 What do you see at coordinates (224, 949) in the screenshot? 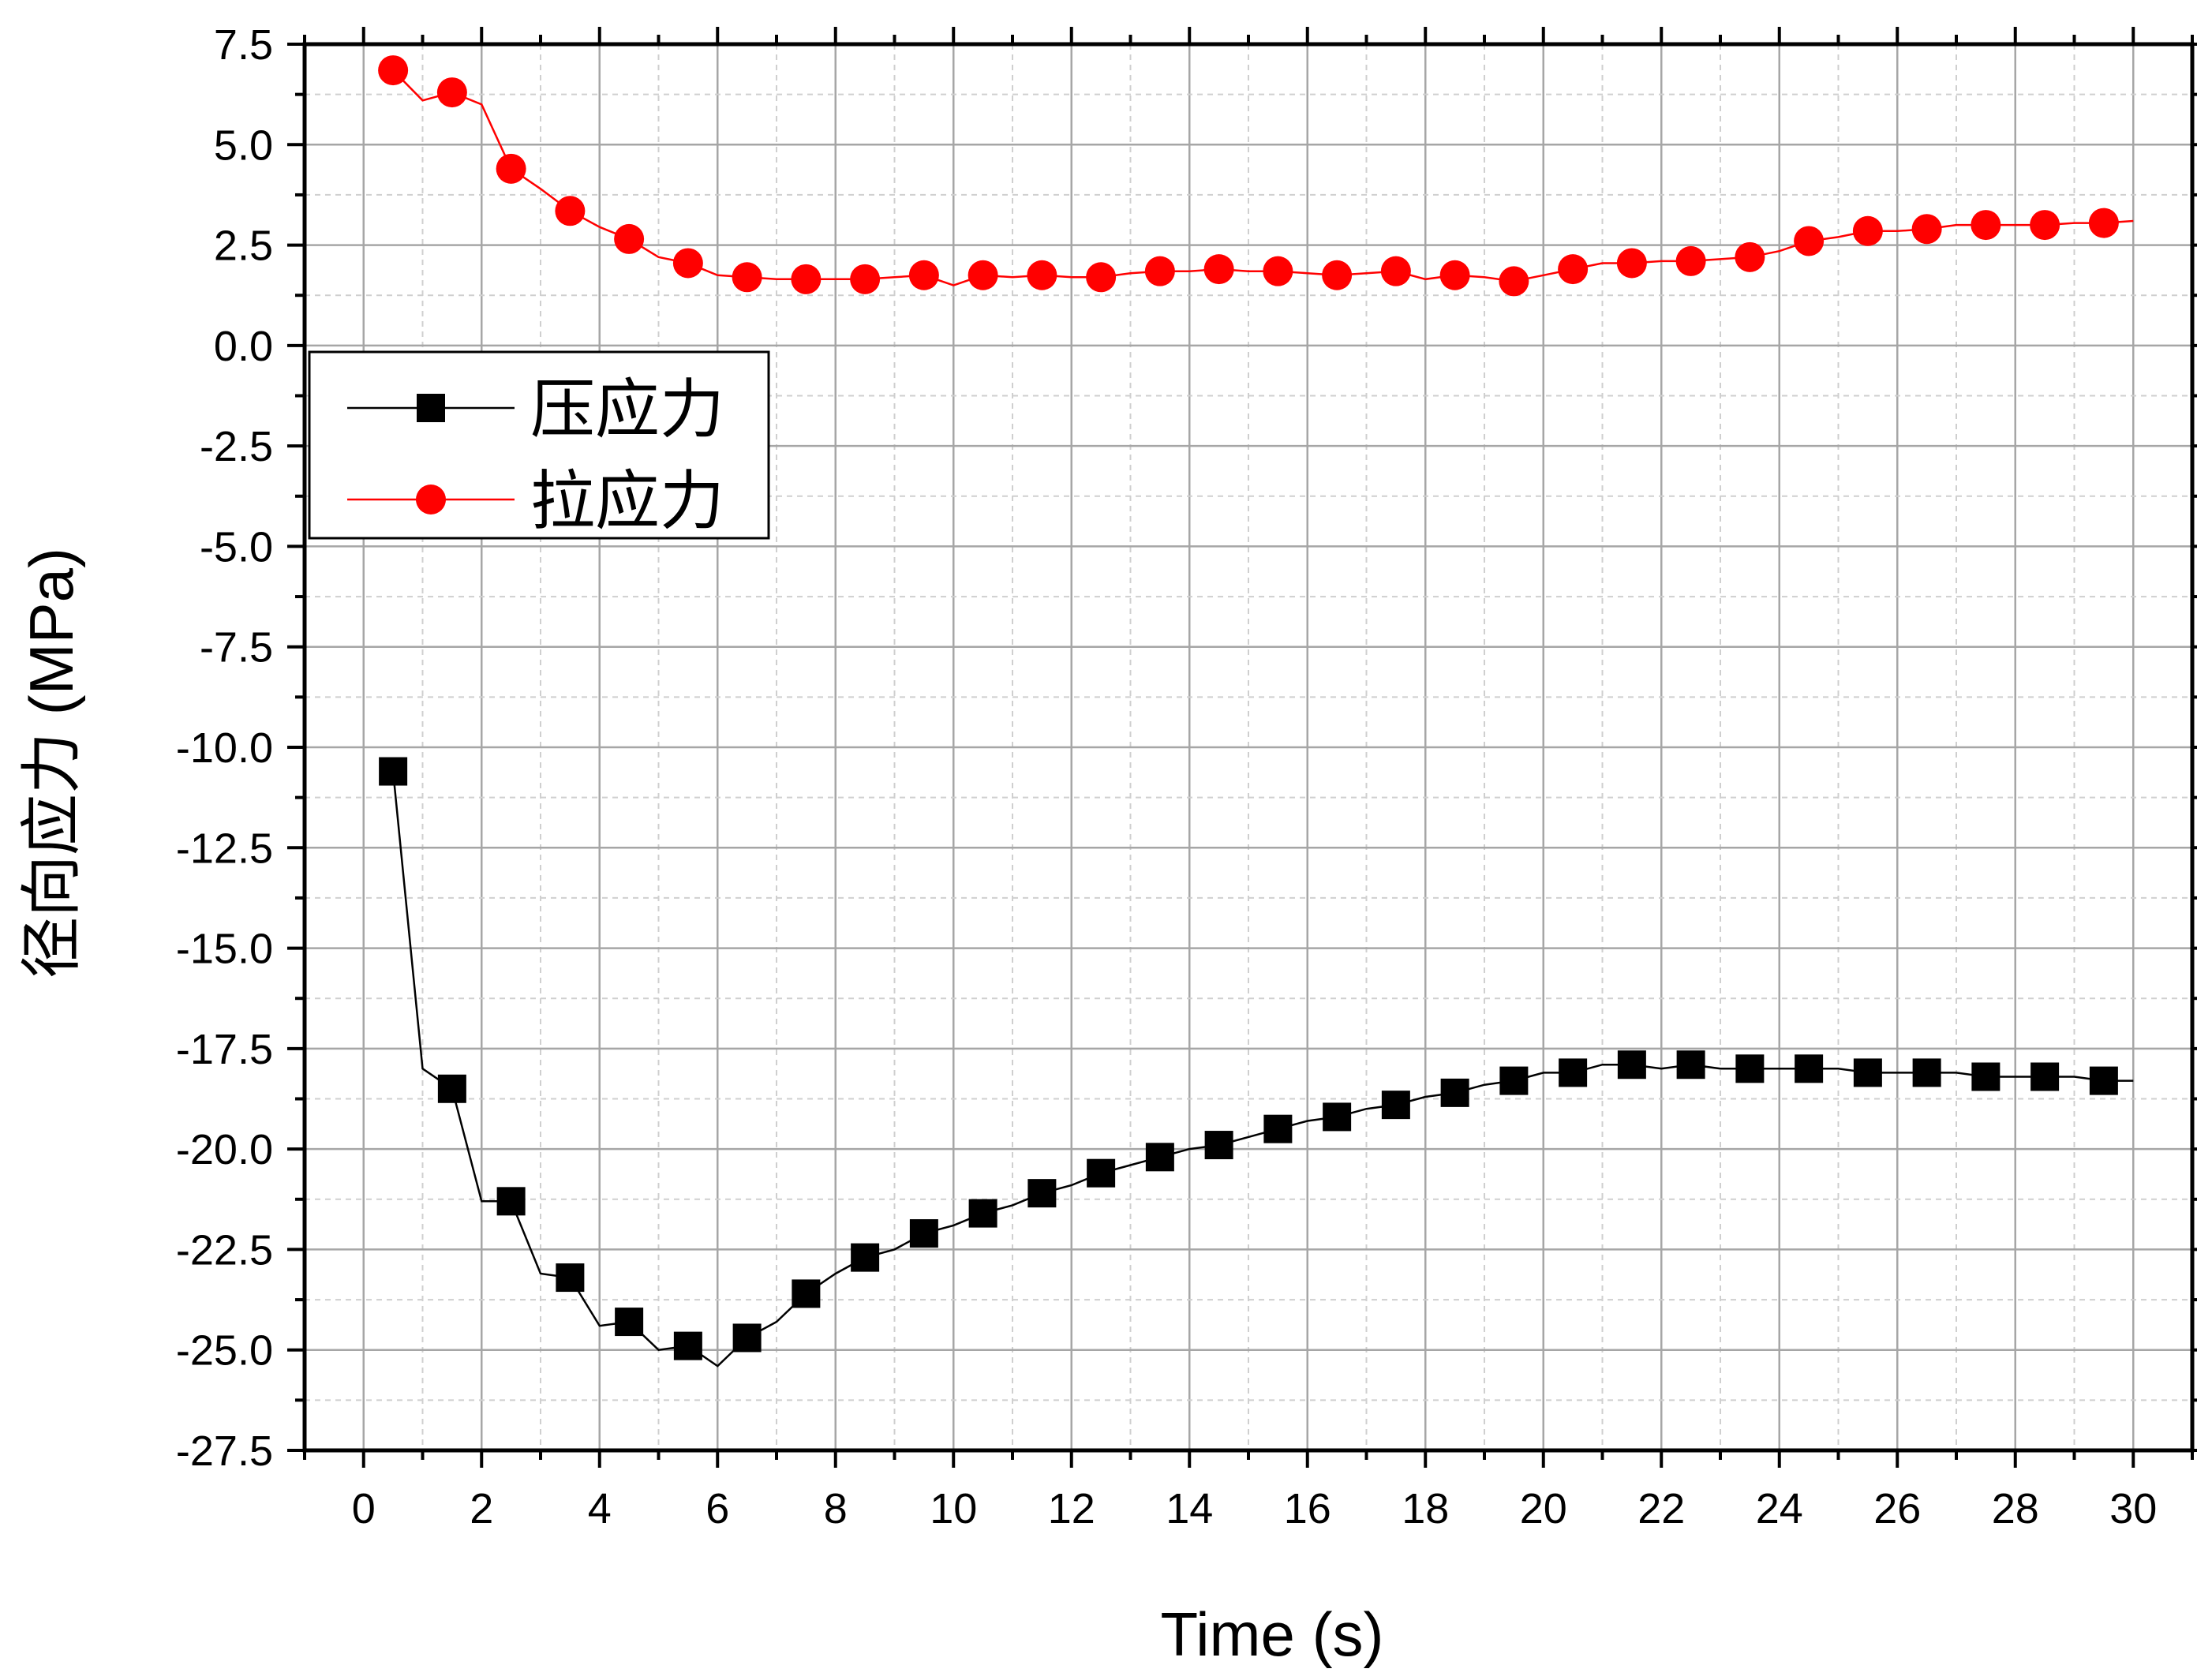
I see `y-tick-label: -15.0` at bounding box center [224, 949].